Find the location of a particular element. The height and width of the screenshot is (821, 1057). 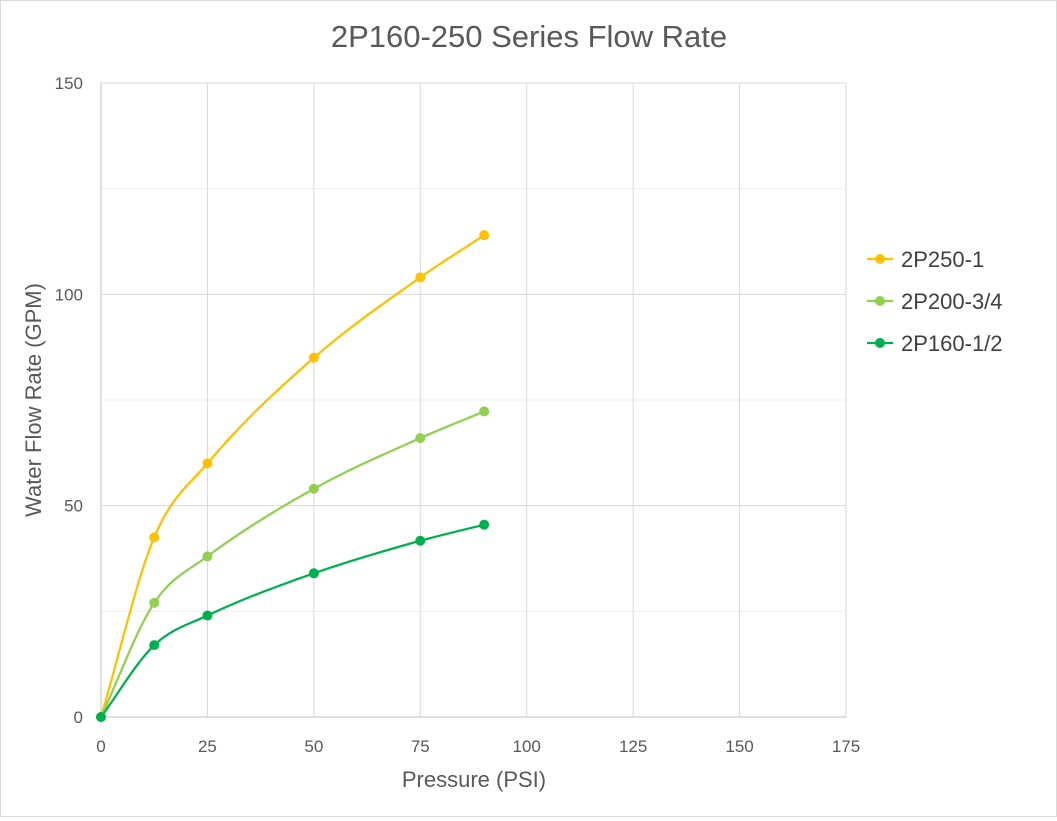

legend: 2P250-1 2P200-3/4 2P160-1/2 is located at coordinates (935, 301).